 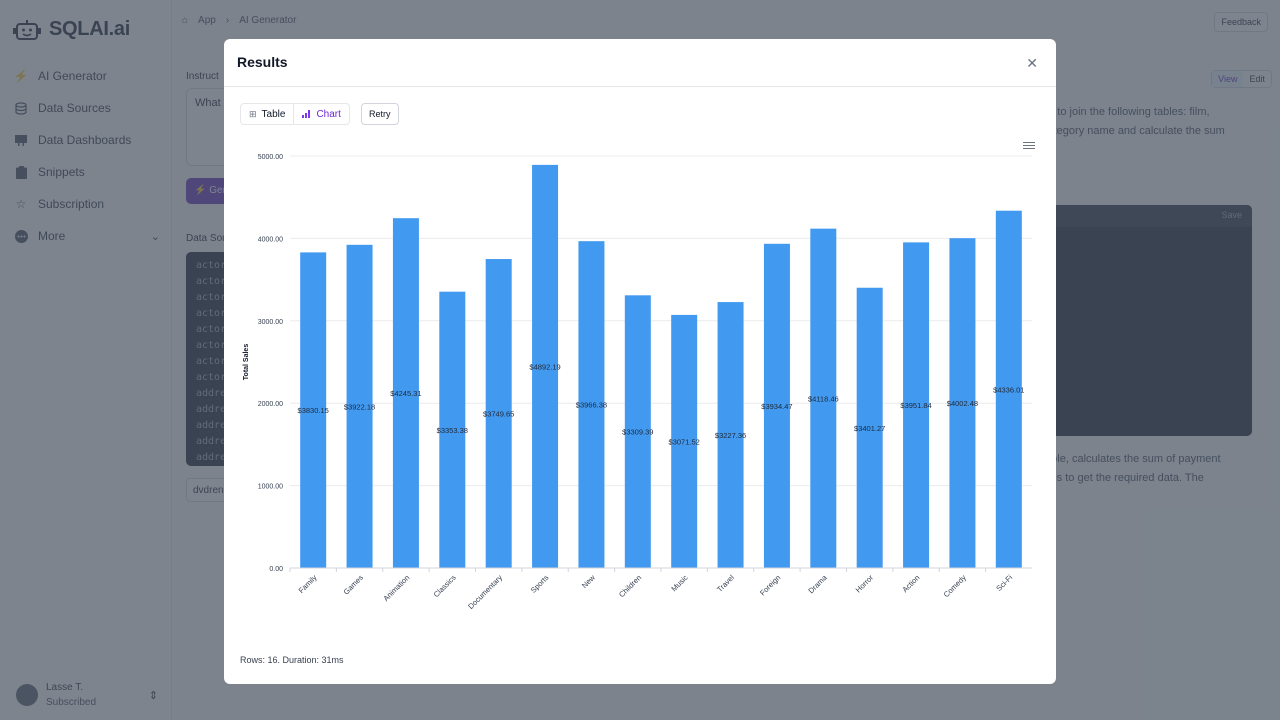 What do you see at coordinates (817, 583) in the screenshot?
I see `svg-text: Drama` at bounding box center [817, 583].